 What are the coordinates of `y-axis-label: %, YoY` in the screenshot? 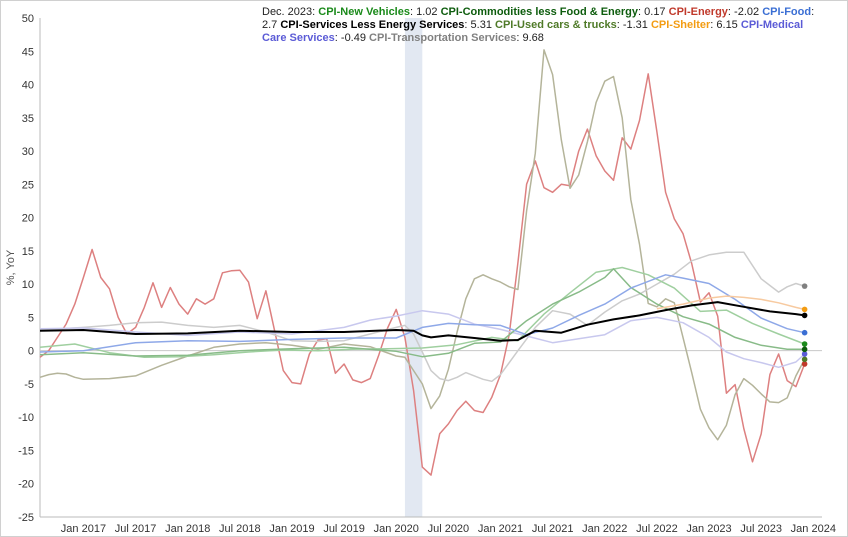 It's located at (11, 267).